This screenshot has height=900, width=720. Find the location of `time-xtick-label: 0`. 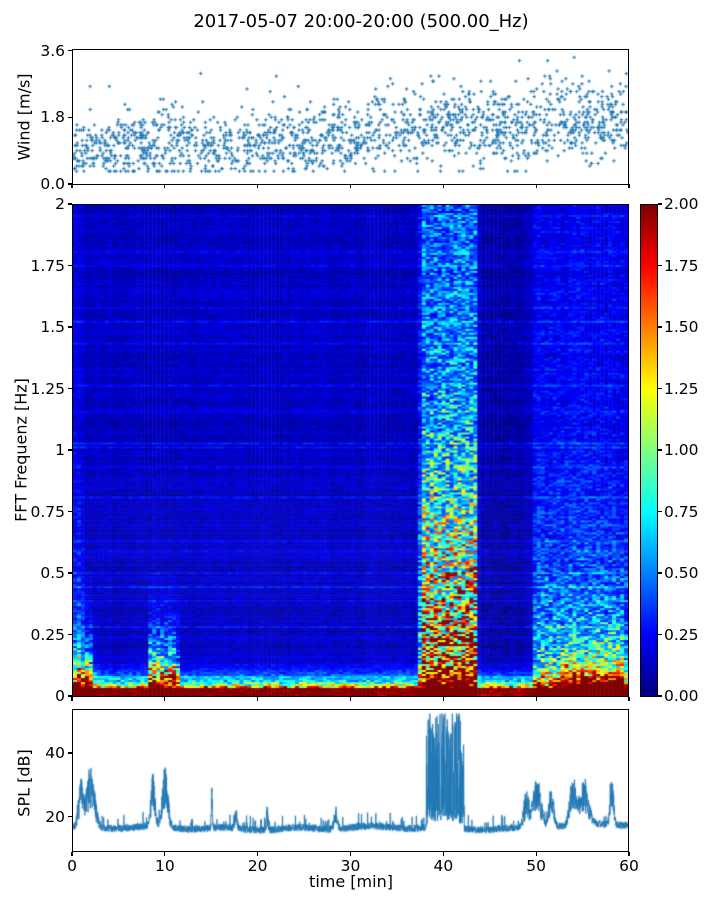

time-xtick-label: 0 is located at coordinates (72, 866).